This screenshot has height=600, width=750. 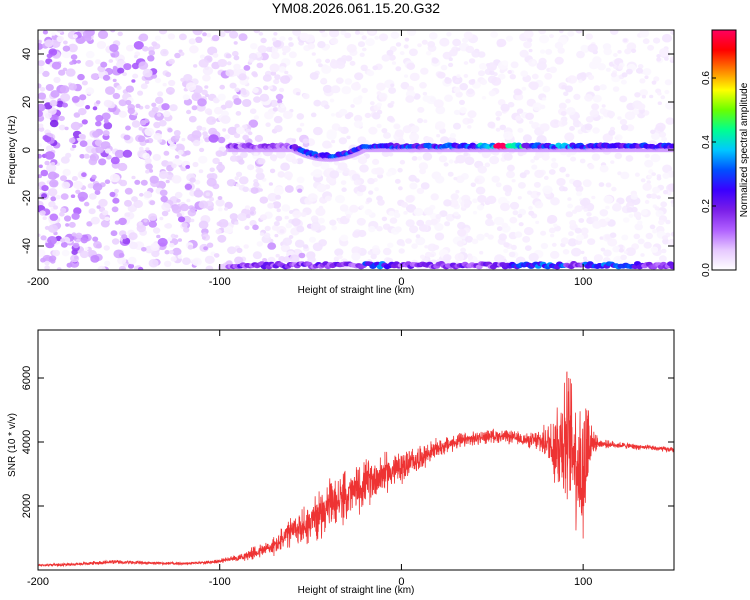 I want to click on x-tick-label: -100, so click(x=220, y=282).